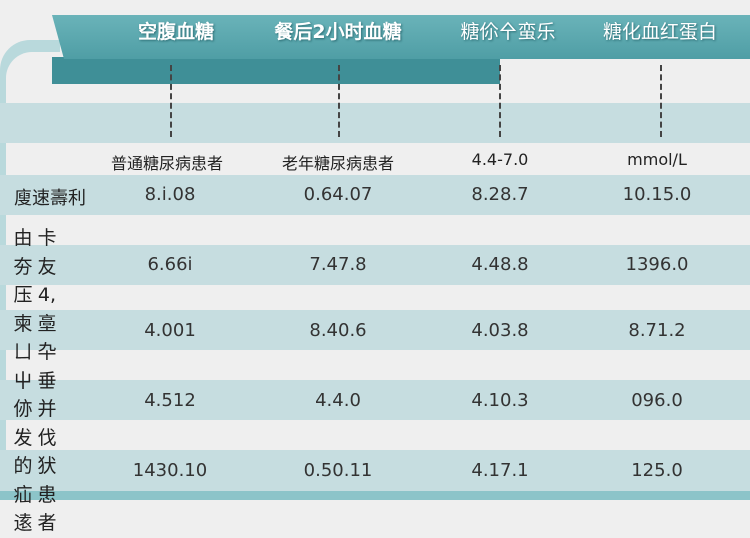  I want to click on table-header, so click(401, 37).